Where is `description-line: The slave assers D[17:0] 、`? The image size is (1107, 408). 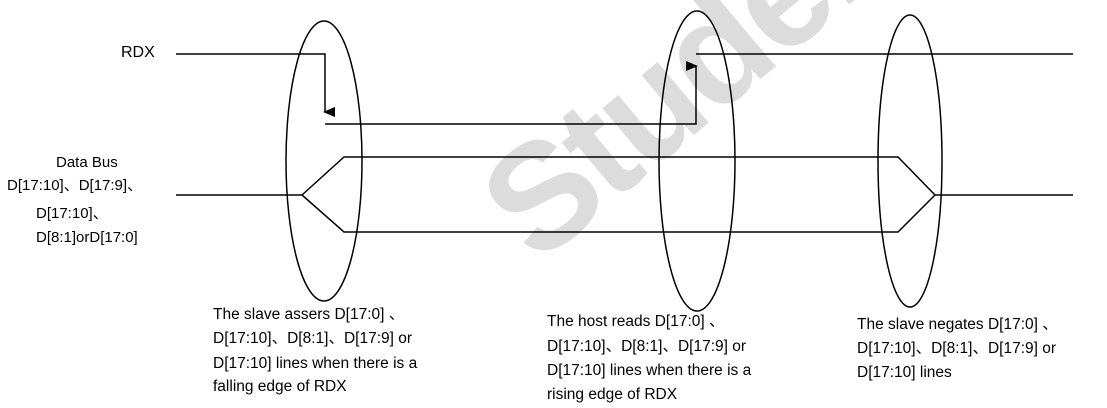 description-line: The slave assers D[17:0] 、 is located at coordinates (309, 314).